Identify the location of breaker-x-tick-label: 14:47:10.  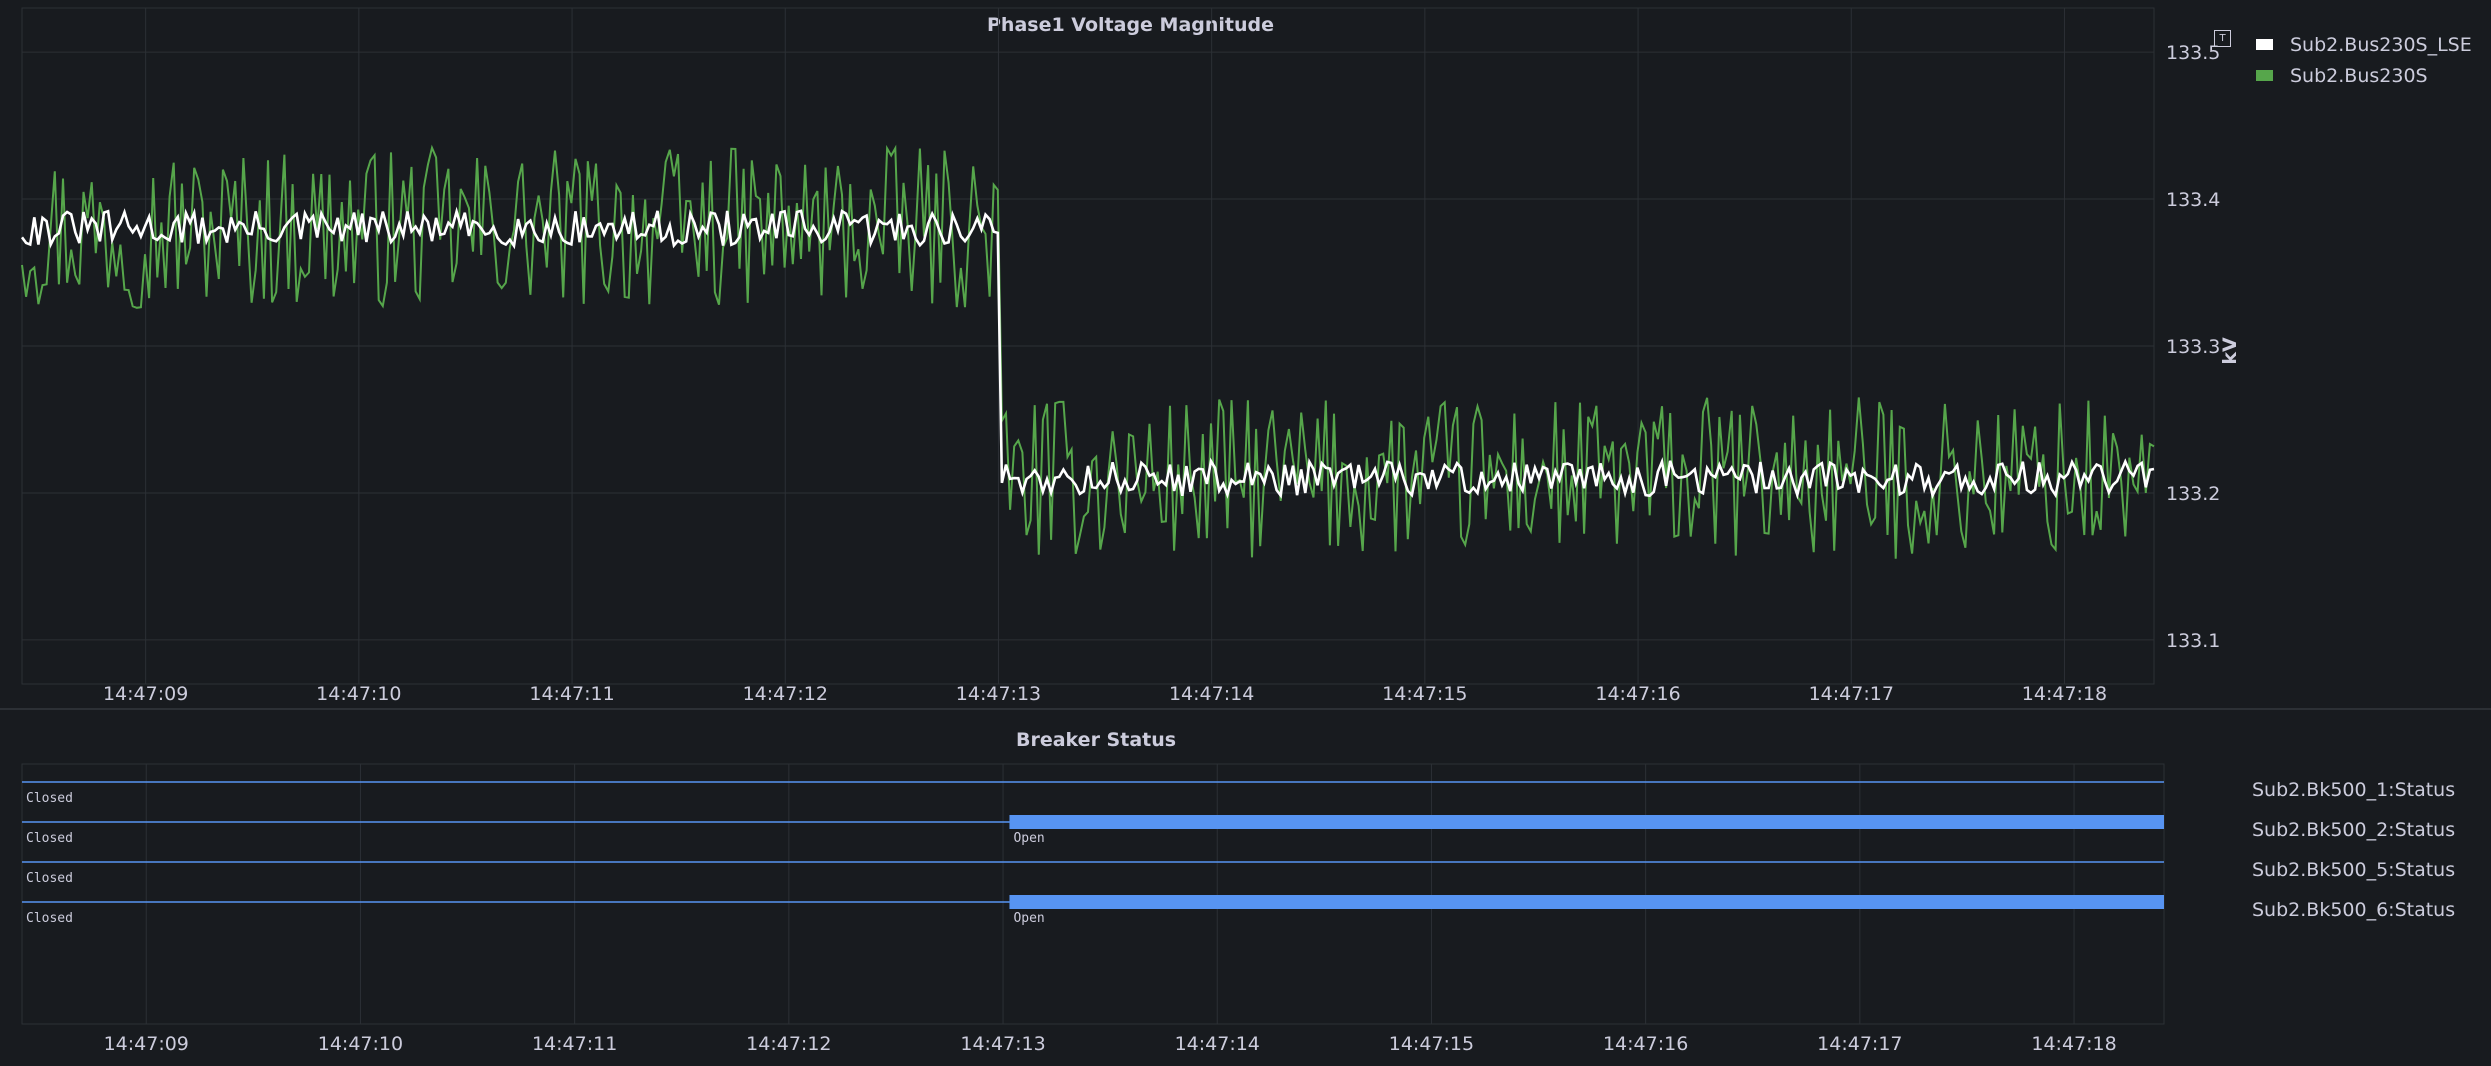
(360, 1044).